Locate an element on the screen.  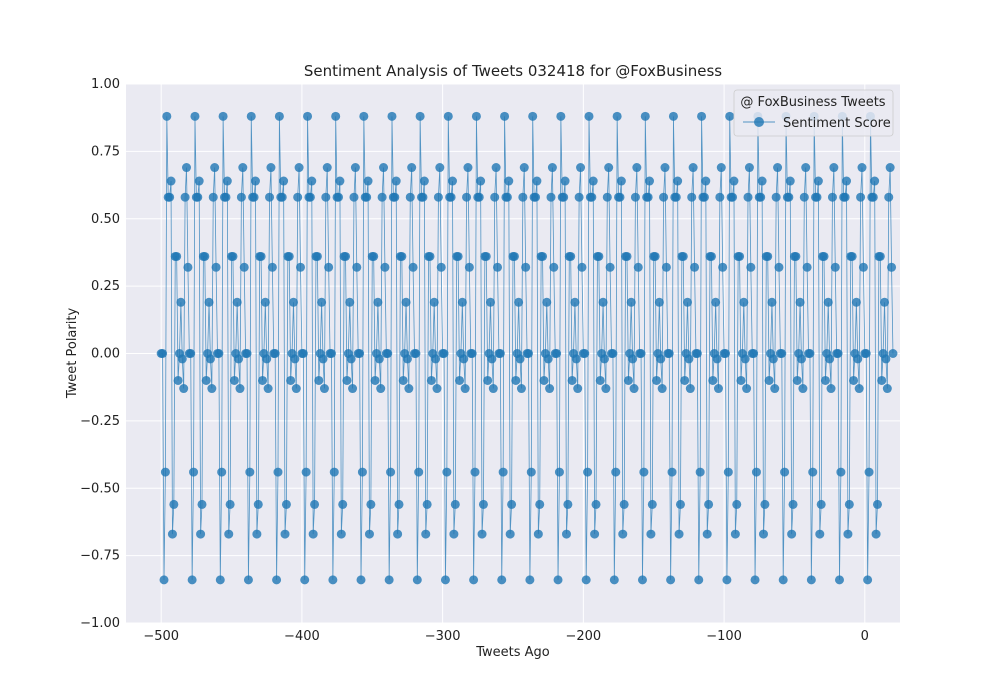
legend-title: @ FoxBusiness Tweets is located at coordinates (812, 102).